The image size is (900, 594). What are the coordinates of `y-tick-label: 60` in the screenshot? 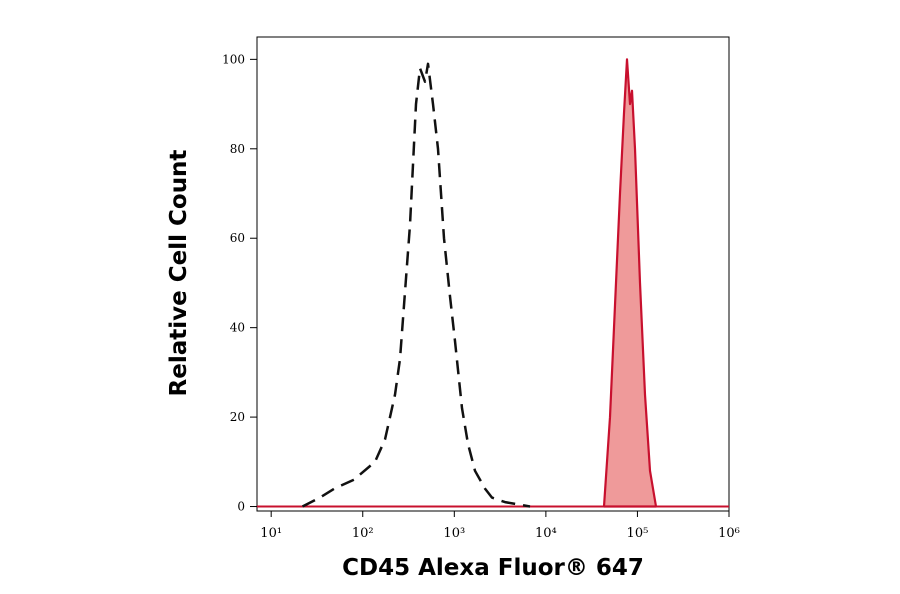 It's located at (237, 238).